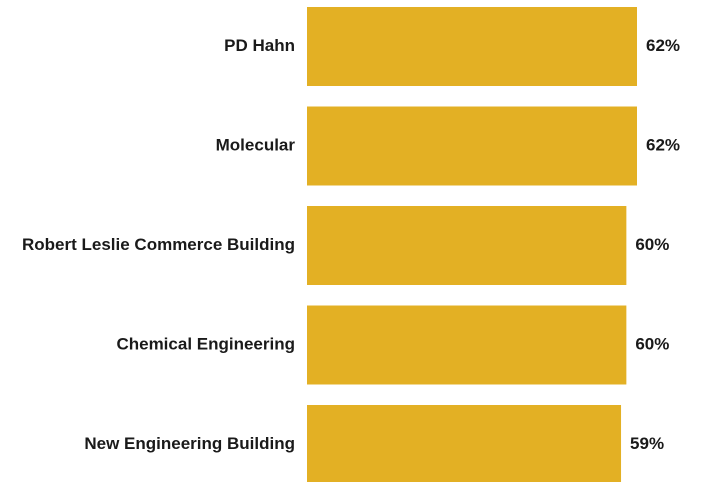 The width and height of the screenshot is (702, 482). I want to click on category-label: PD Hahn, so click(259, 45).